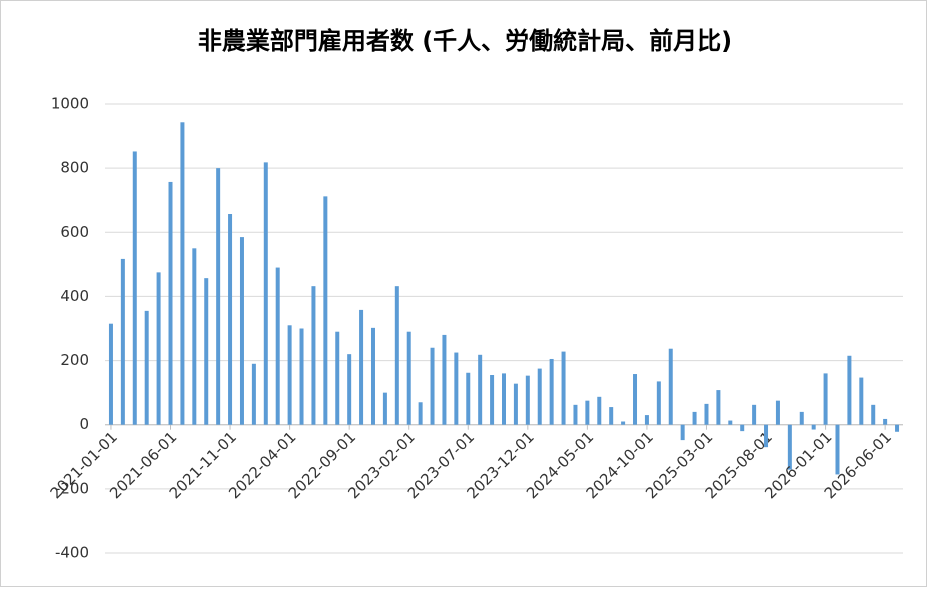  Describe the element at coordinates (72, 488) in the screenshot. I see `y-tick-label: -200` at that location.